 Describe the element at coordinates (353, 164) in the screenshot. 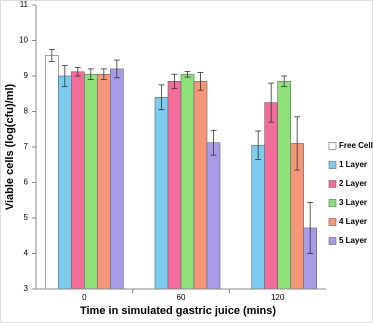

I see `legend-text: 1 Layer` at that location.